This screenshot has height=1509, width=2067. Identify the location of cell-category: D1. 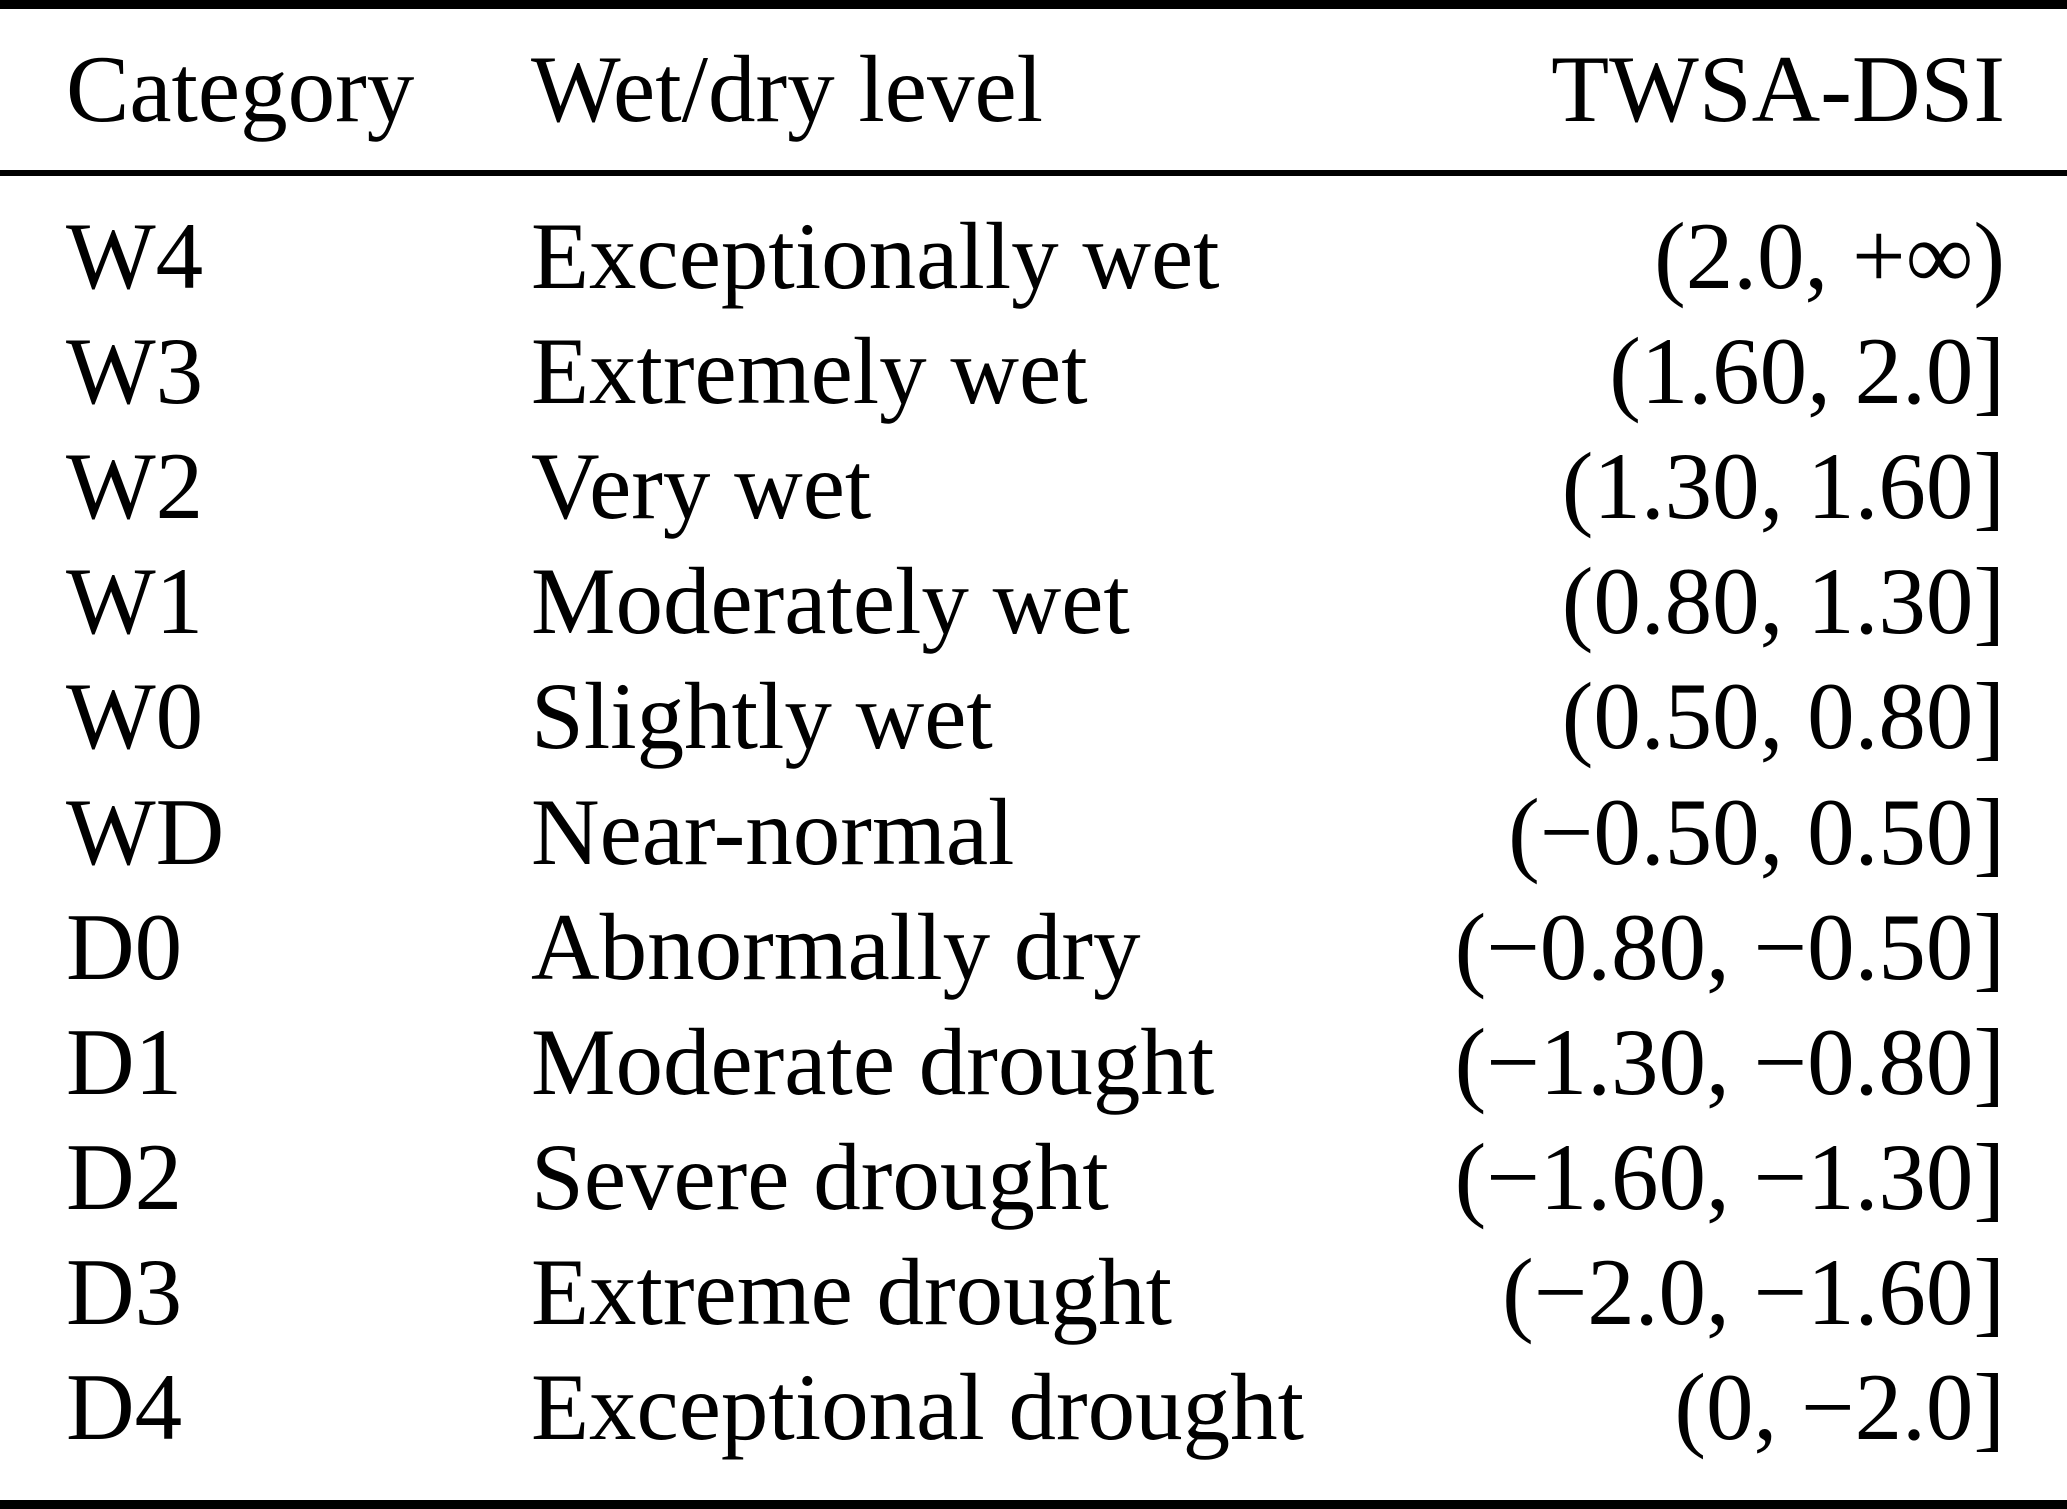
(124, 1061).